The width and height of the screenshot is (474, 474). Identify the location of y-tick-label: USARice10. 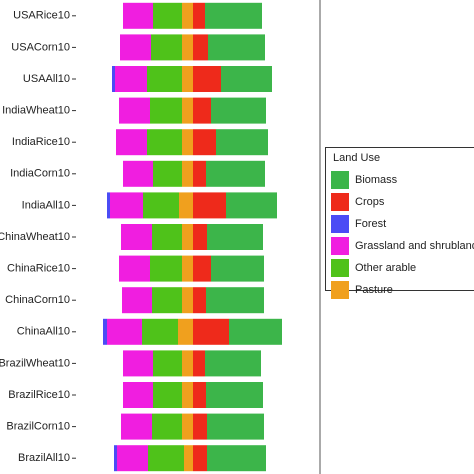
(41, 16).